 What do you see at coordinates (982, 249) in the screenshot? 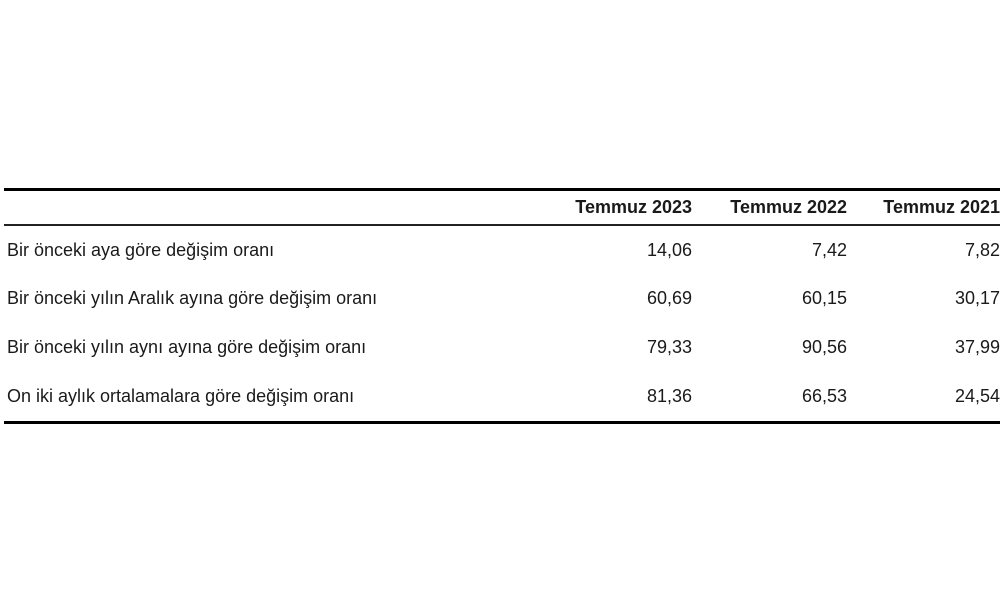
I see `cell-value: 7,82` at bounding box center [982, 249].